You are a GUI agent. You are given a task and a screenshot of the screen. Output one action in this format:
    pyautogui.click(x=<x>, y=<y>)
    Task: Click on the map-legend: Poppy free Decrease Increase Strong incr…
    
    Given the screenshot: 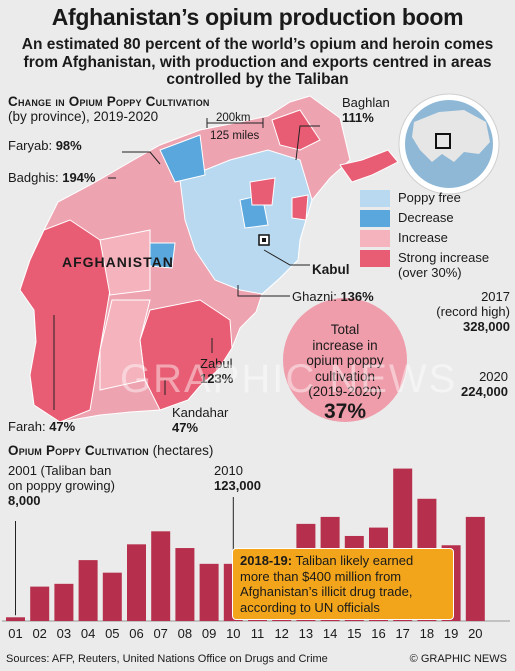 What is the action you would take?
    pyautogui.click(x=435, y=234)
    